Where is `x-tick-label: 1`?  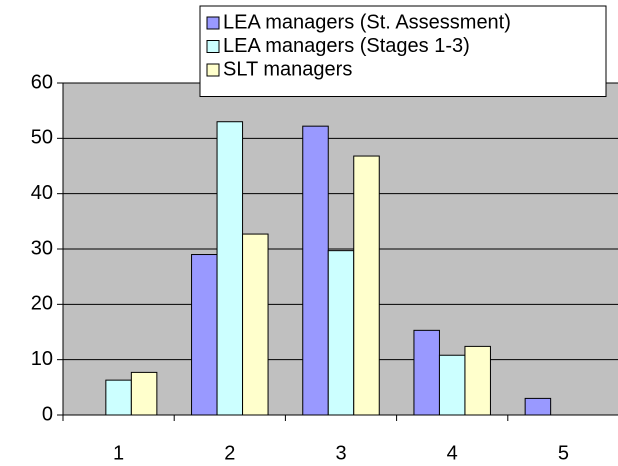 x-tick-label: 1 is located at coordinates (118, 453).